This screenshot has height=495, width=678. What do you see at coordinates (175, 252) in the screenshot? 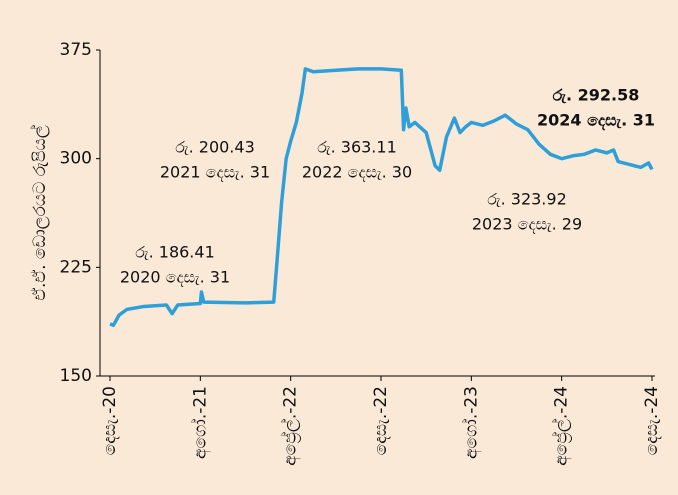
I see `annotation: රු. 186.41` at bounding box center [175, 252].